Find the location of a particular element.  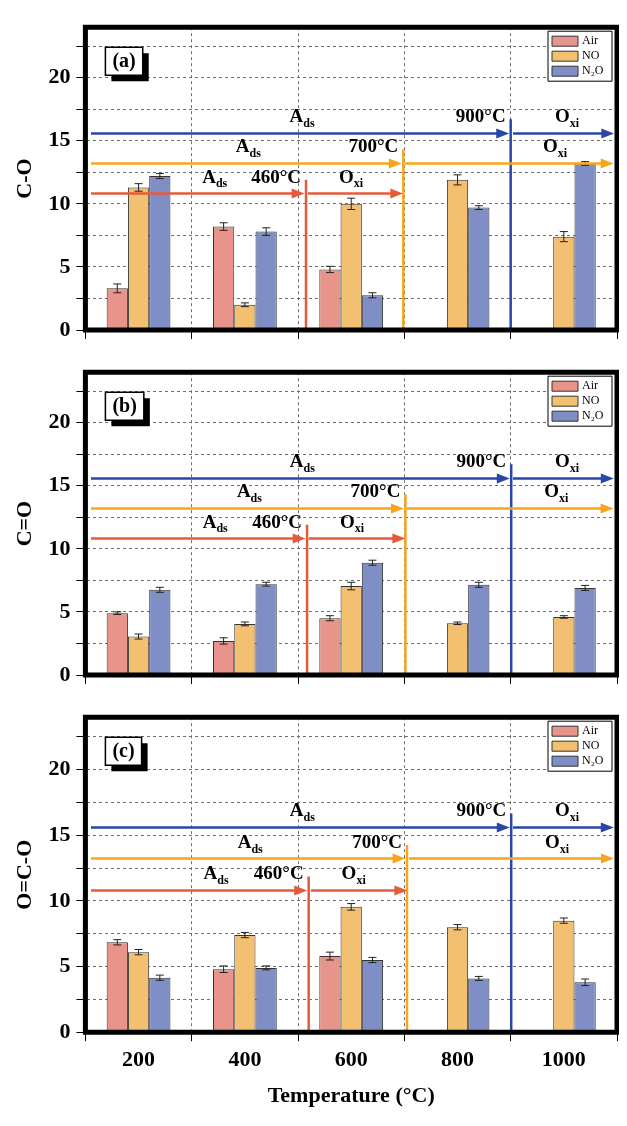

y-axis-title: C-O is located at coordinates (23, 178).